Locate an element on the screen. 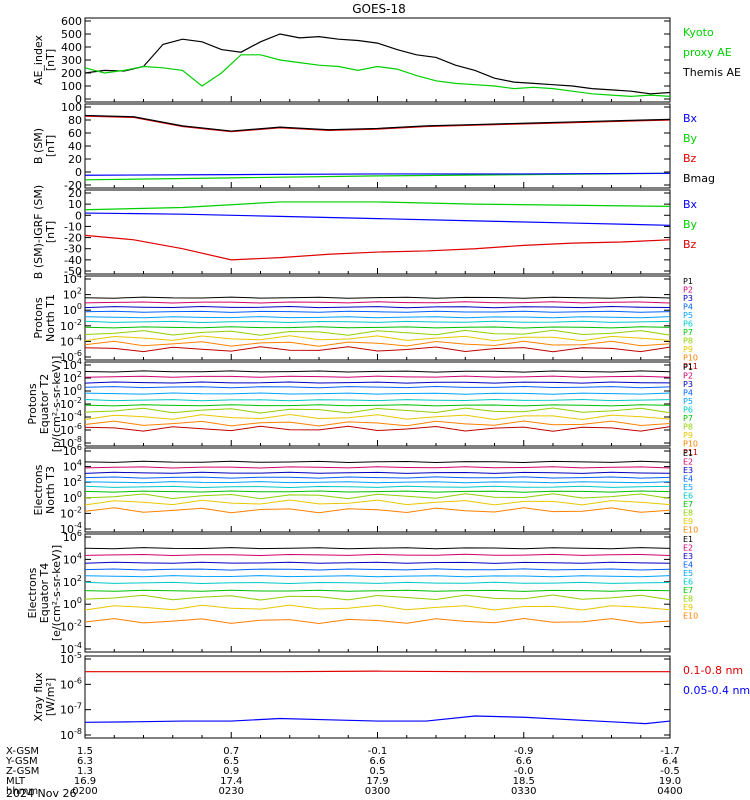 This screenshot has width=750, height=800. footer-row-label: Z-GSM is located at coordinates (22, 771).